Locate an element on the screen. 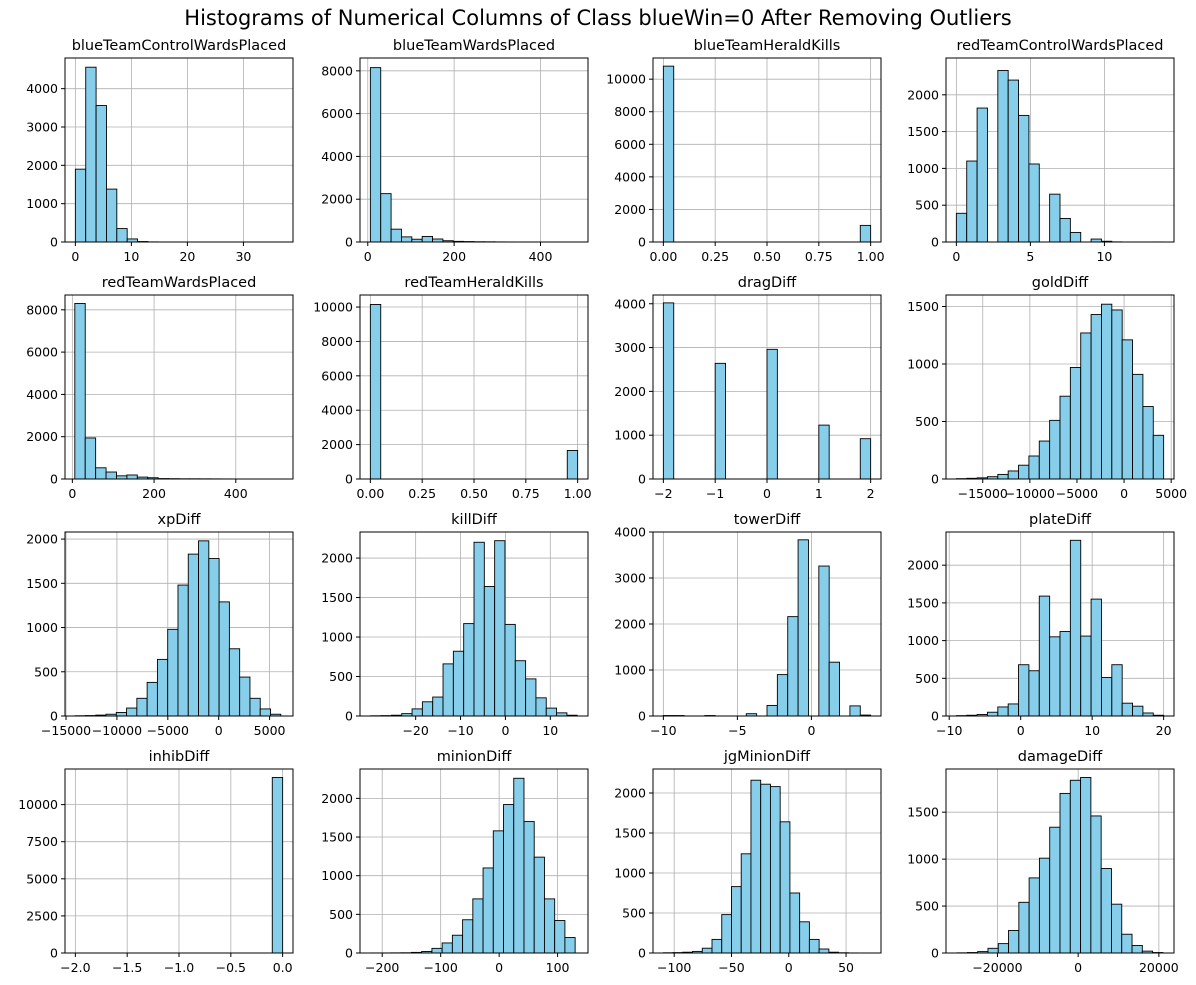  subplot-title: plateDiff is located at coordinates (1060, 520).